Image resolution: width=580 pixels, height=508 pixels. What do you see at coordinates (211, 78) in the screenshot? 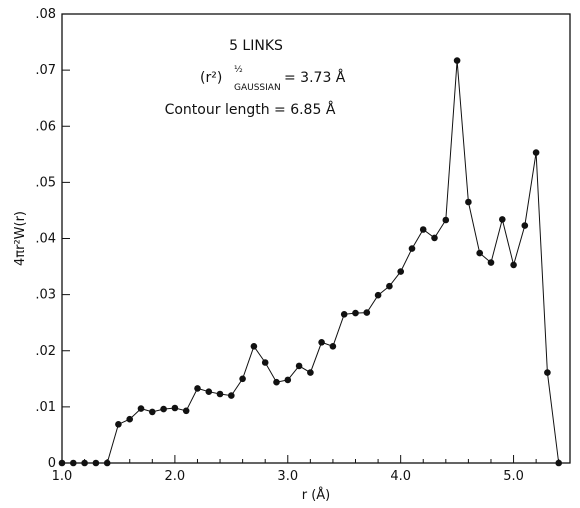
I see `annotation-rms-prefix: (r²)` at bounding box center [211, 78].